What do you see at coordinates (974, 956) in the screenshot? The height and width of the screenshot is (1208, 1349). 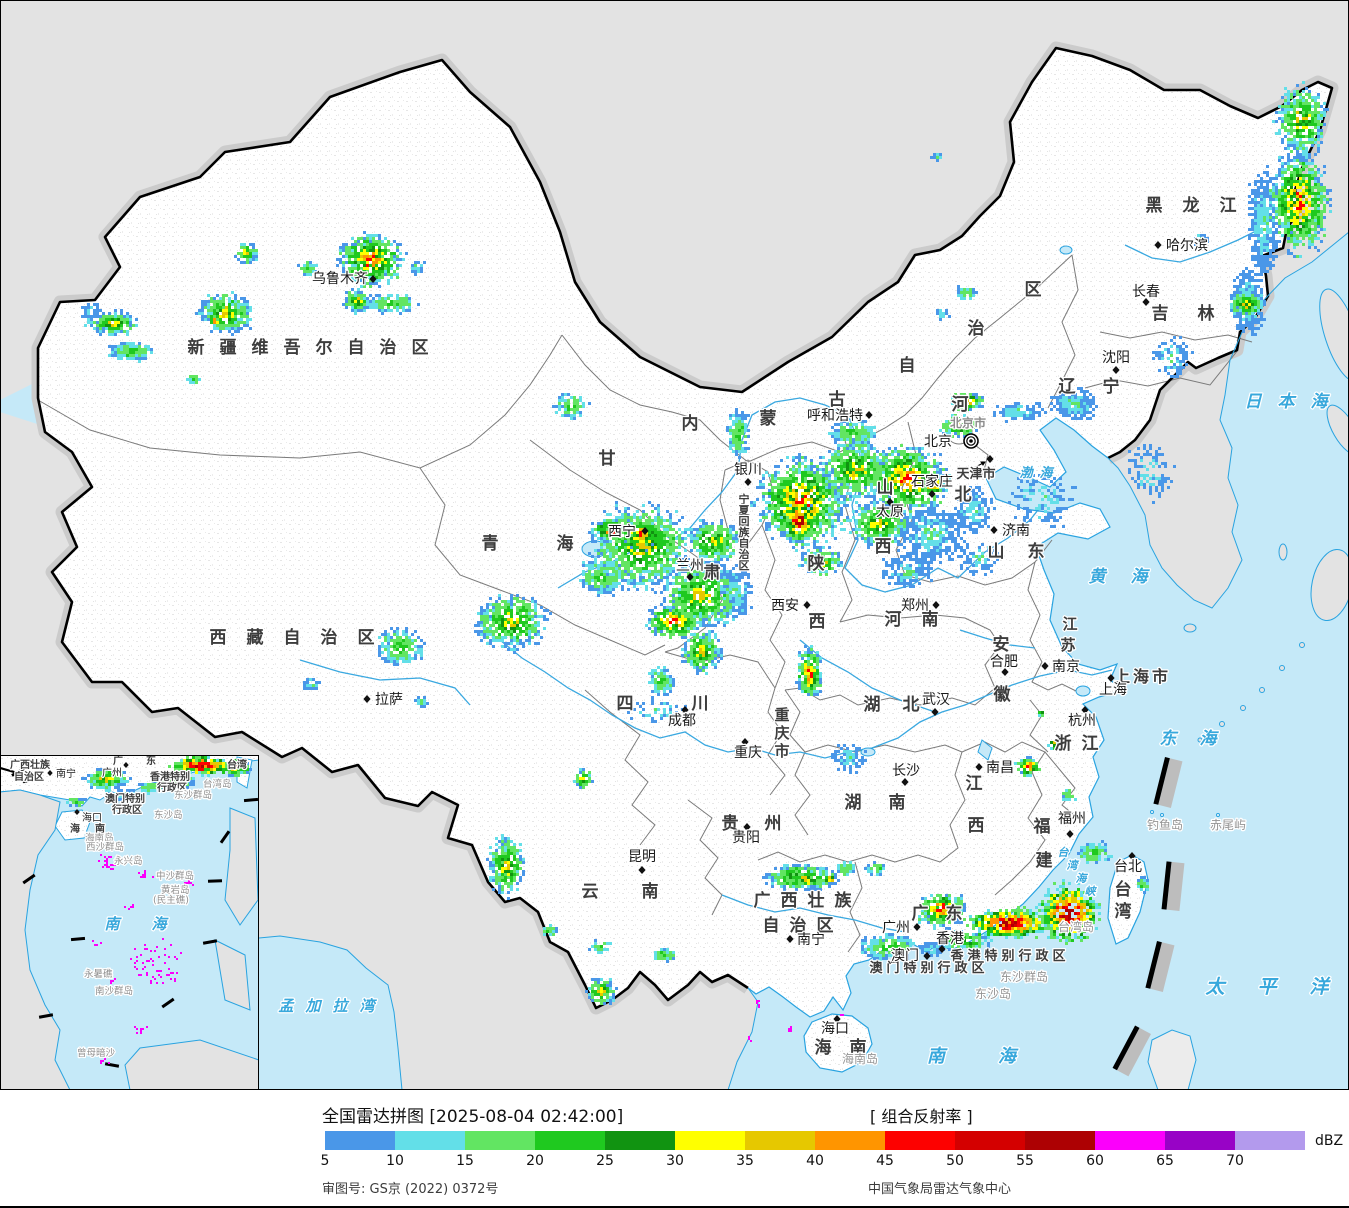 I see `province-label: 港` at bounding box center [974, 956].